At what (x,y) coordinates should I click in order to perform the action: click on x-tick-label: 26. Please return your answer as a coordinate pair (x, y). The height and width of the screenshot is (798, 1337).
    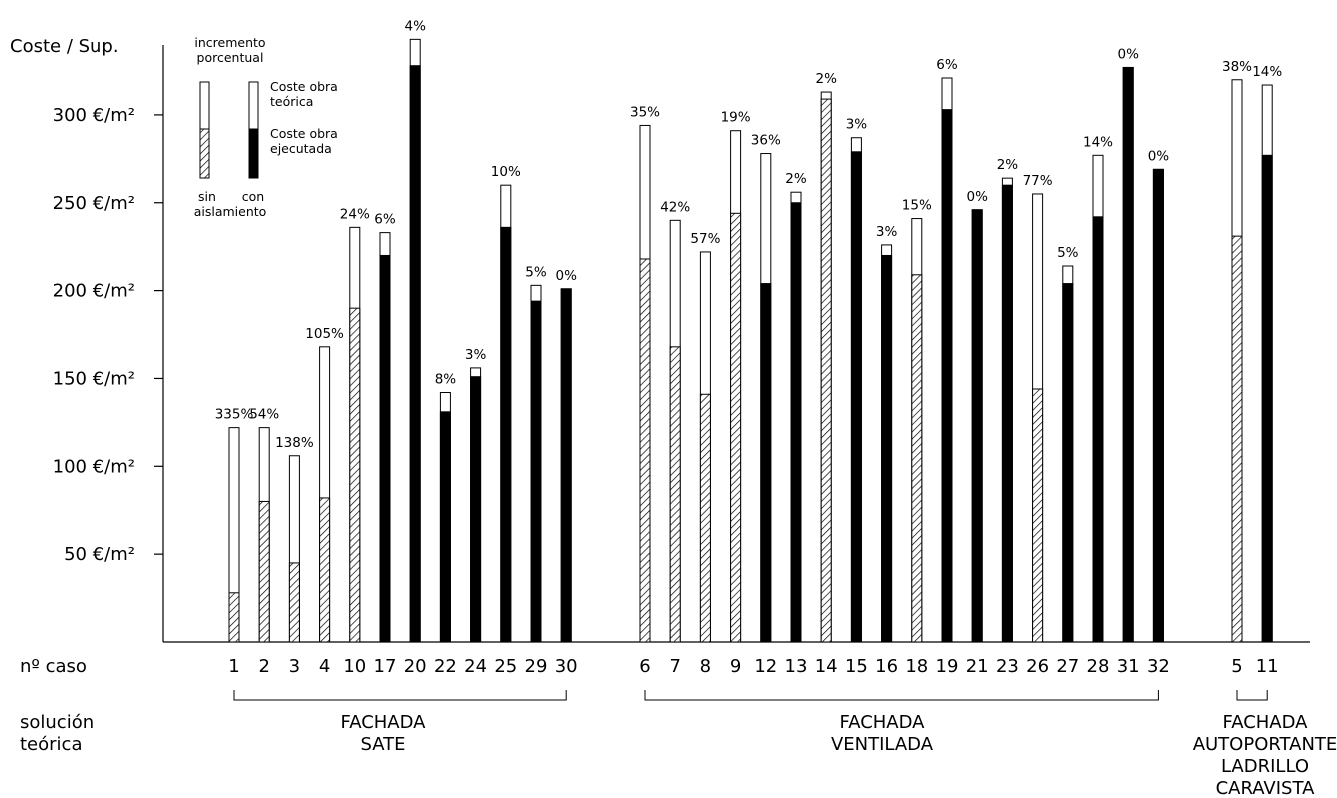
    Looking at the image, I should click on (1037, 666).